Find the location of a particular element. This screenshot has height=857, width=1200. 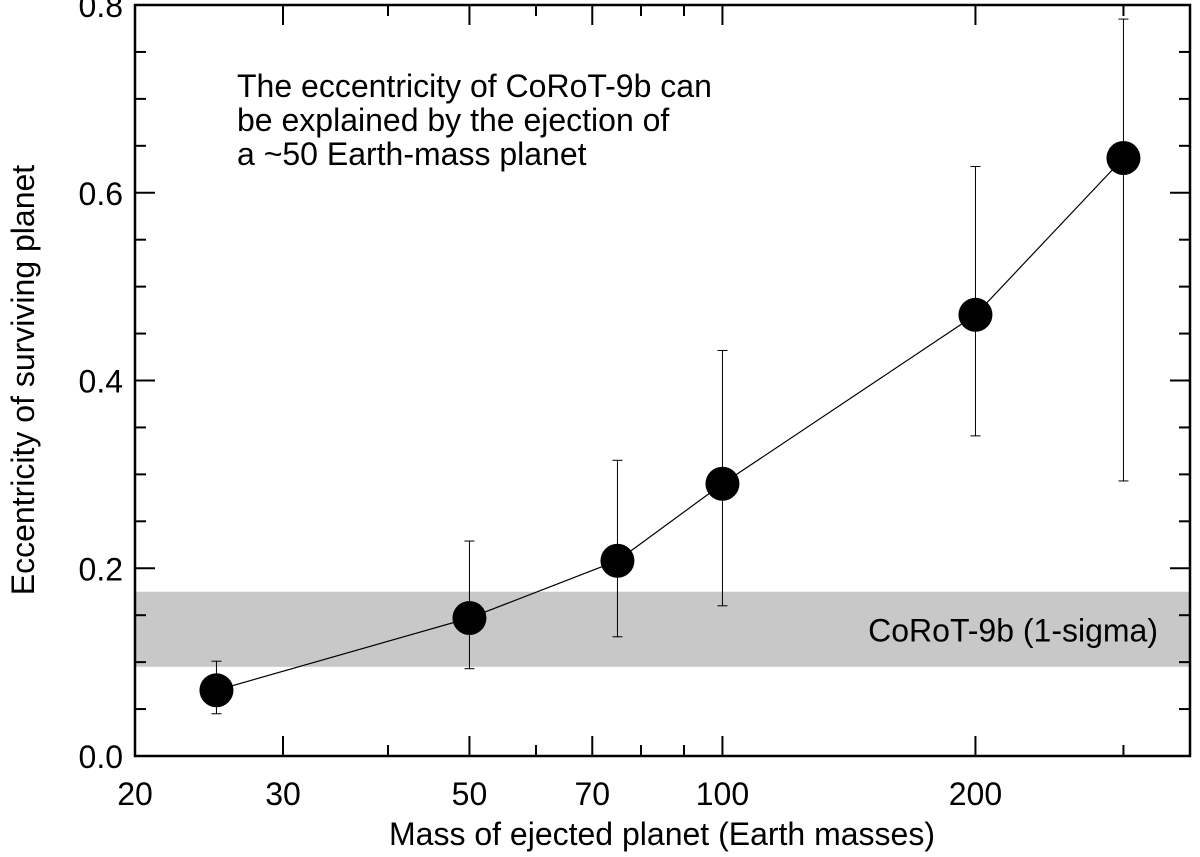

band-label: CoRoT-9b (1-sigma) is located at coordinates (1013, 630).